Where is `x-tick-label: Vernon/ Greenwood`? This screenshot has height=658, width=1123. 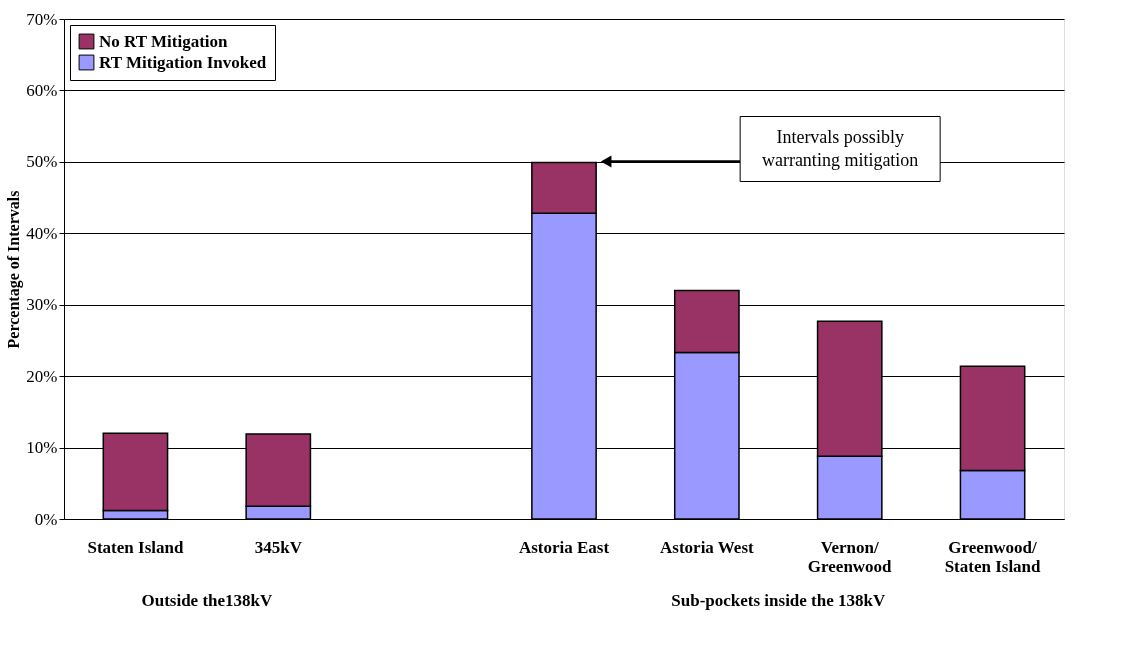
x-tick-label: Vernon/ Greenwood is located at coordinates (850, 556).